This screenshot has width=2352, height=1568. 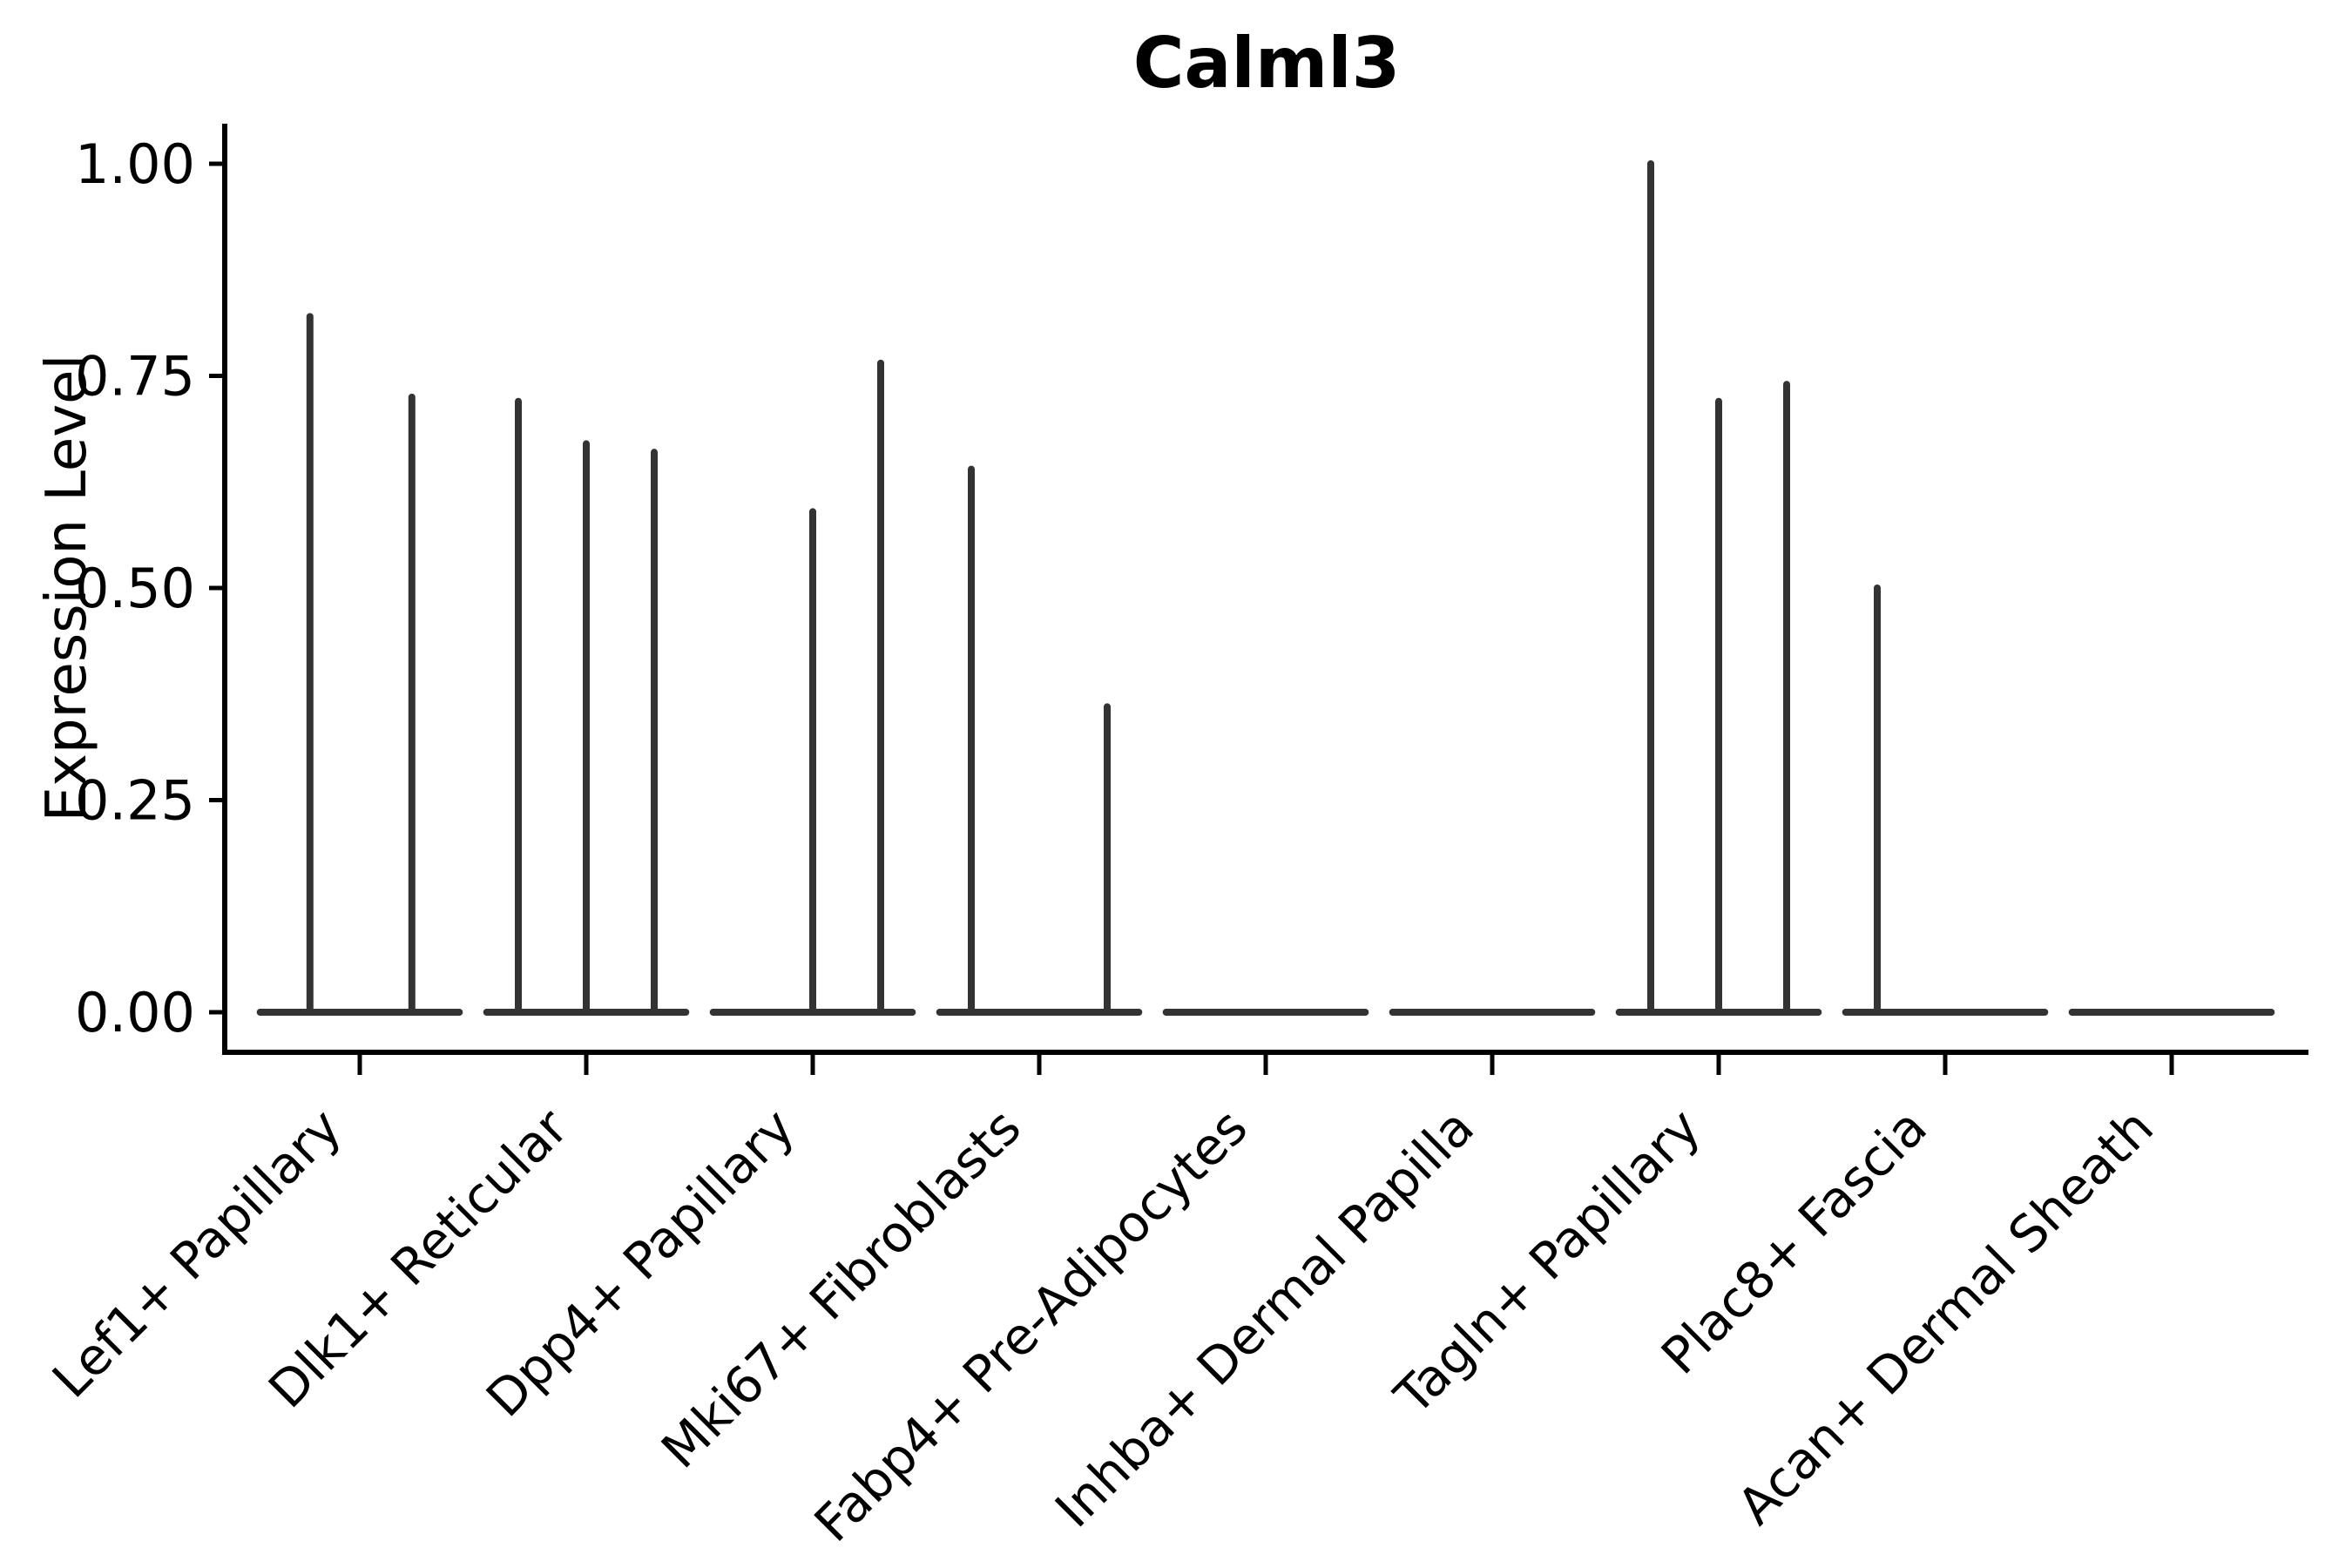 What do you see at coordinates (135, 164) in the screenshot?
I see `y-tick-label: 1.00` at bounding box center [135, 164].